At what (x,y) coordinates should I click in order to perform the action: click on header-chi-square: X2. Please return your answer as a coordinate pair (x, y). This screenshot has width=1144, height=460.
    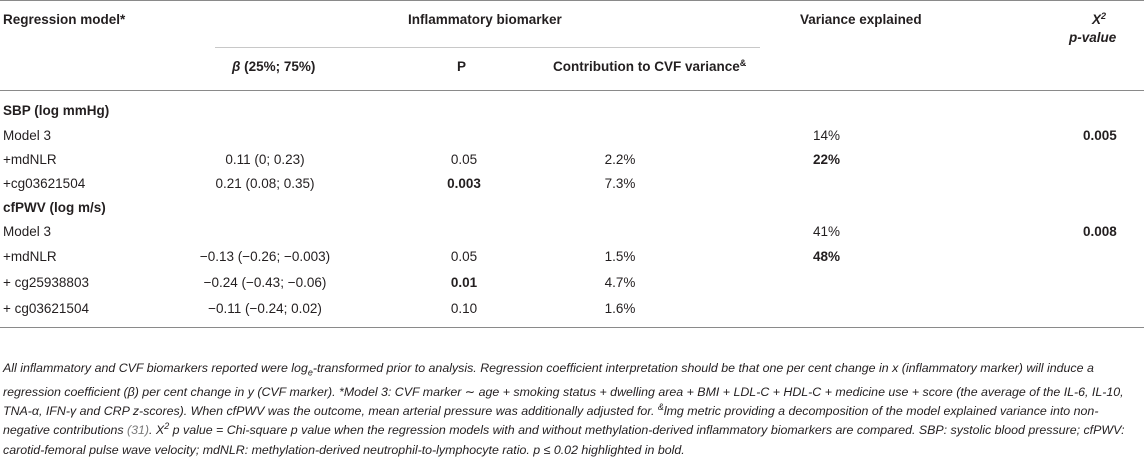
    Looking at the image, I should click on (1099, 19).